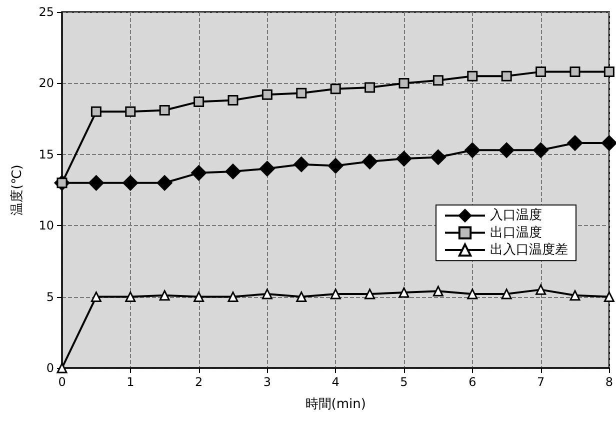 The height and width of the screenshot is (423, 616). Describe the element at coordinates (130, 382) in the screenshot. I see `x-tick-label: 1` at that location.